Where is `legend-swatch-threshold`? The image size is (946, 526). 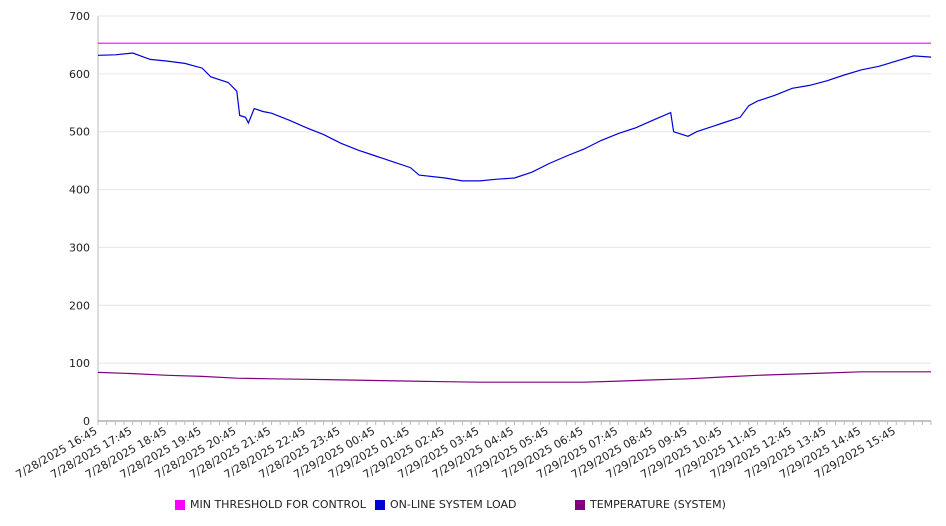
legend-swatch-threshold is located at coordinates (180, 504).